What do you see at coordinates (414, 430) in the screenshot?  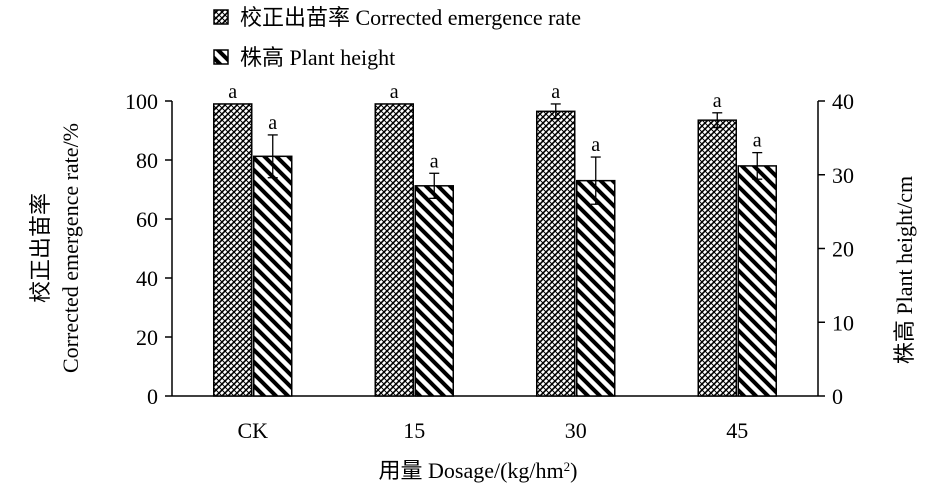 I see `x-category-label: 15` at bounding box center [414, 430].